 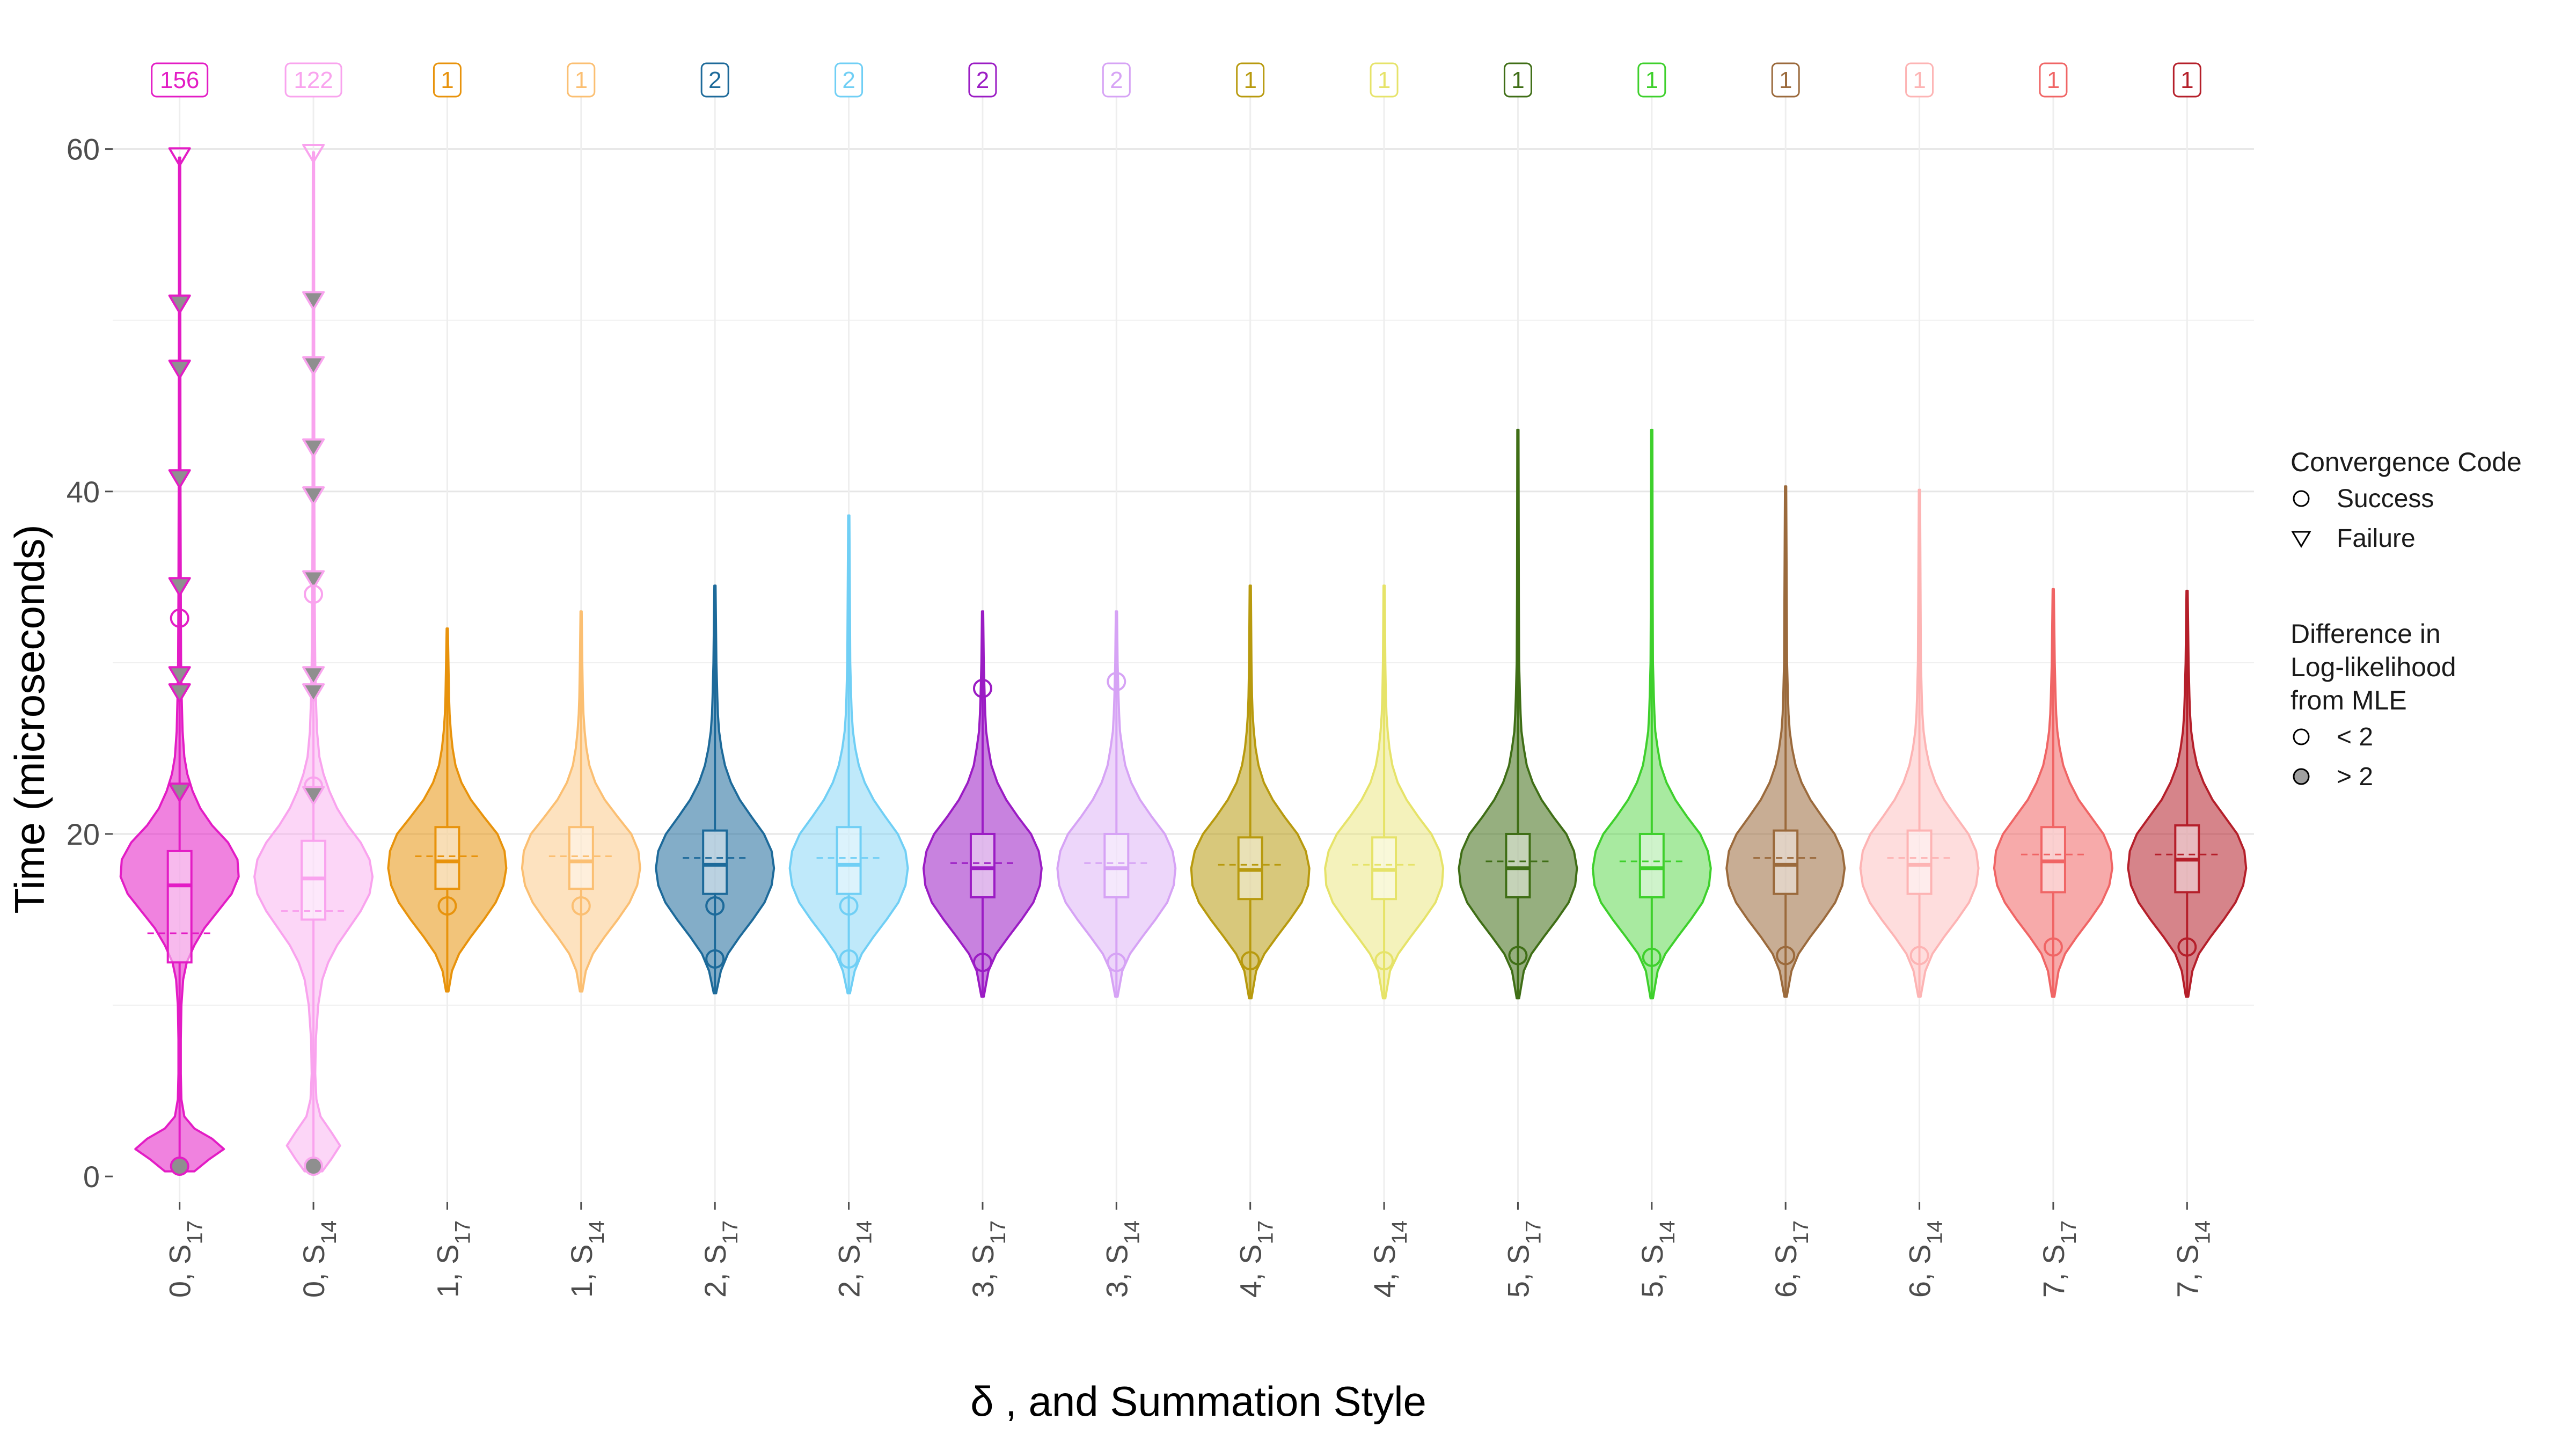 I want to click on x-tick-label: 0, S14, so click(x=319, y=1259).